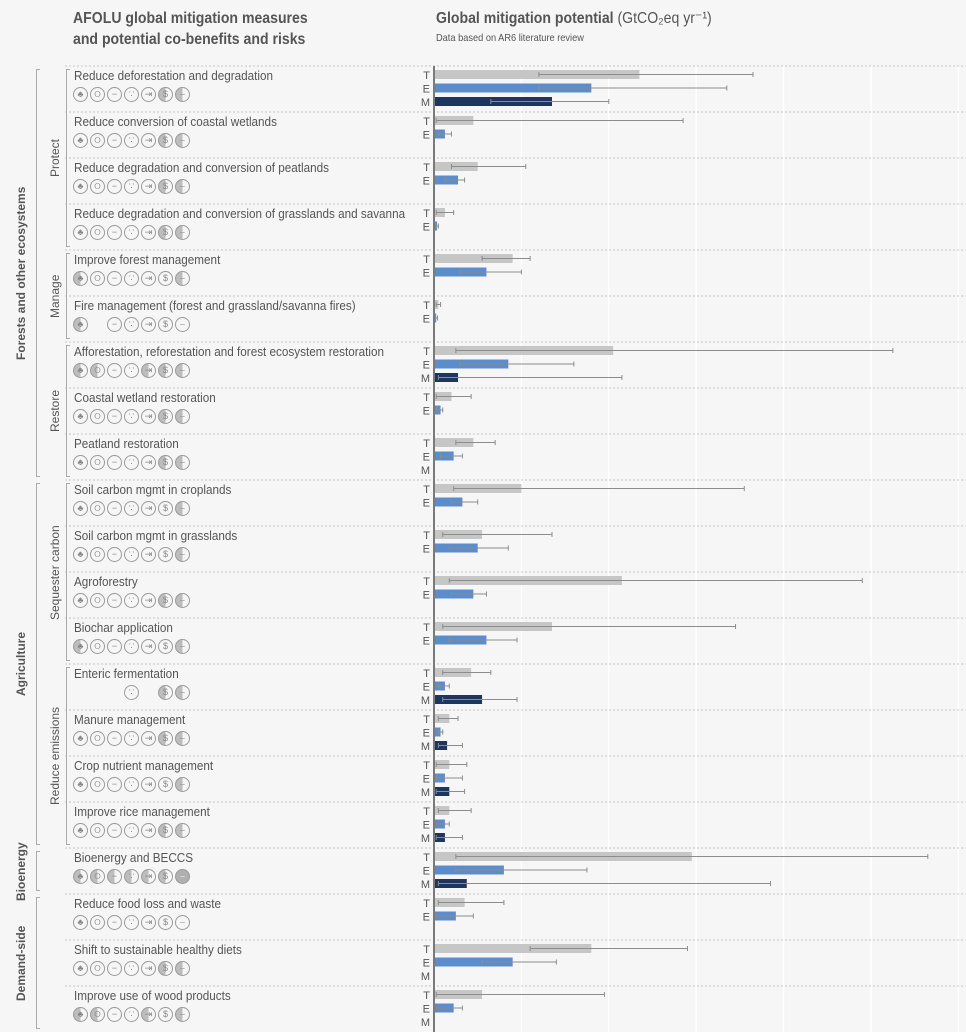 Image resolution: width=966 pixels, height=1032 pixels. Describe the element at coordinates (175, 121) in the screenshot. I see `measure-label: Reduce conversion of coastal wetlands` at that location.